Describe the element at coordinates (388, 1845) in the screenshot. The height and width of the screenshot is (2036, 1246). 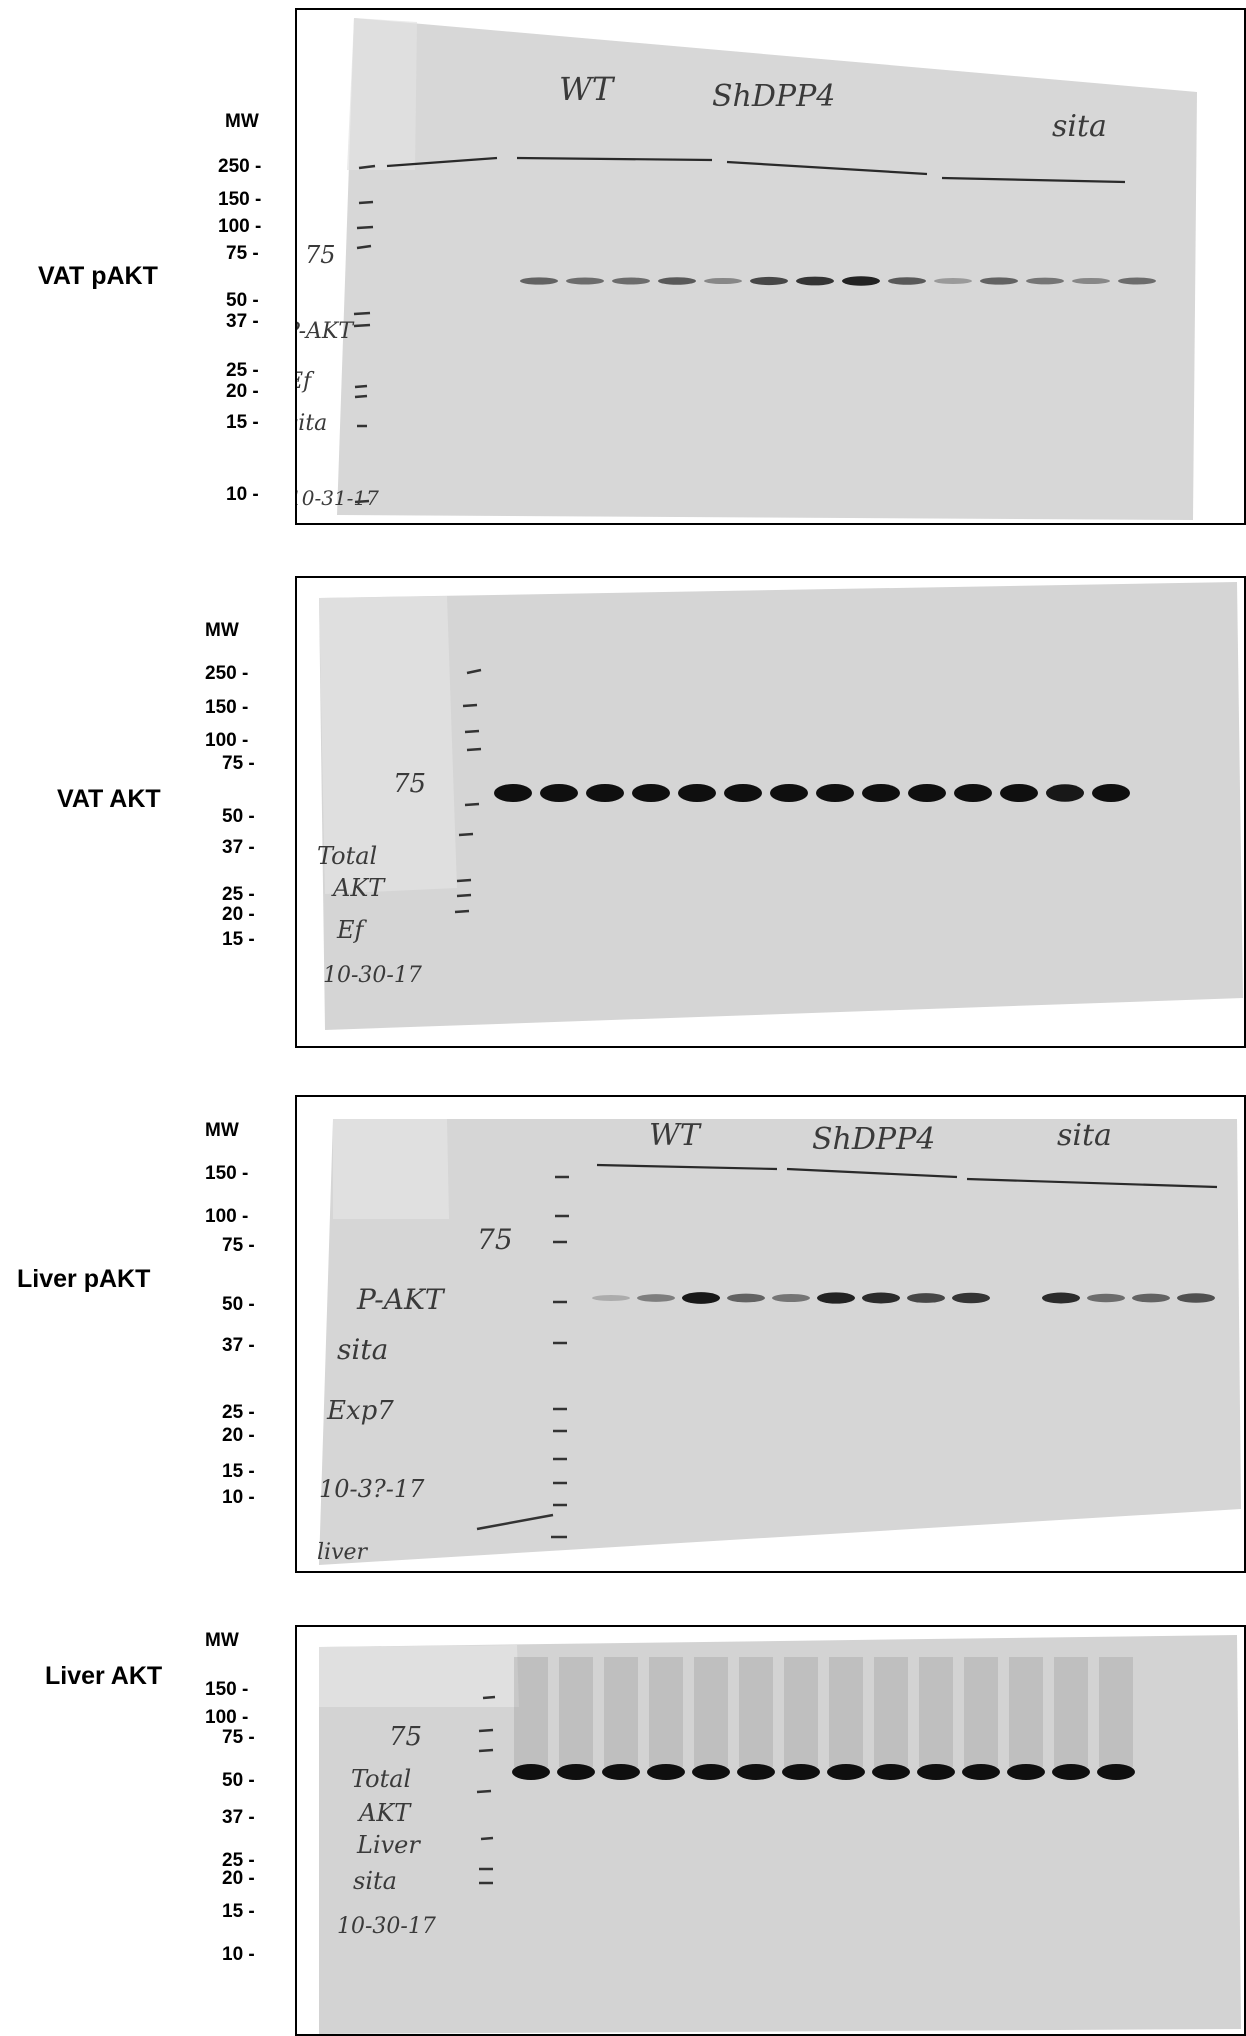
I see `handwritten-note-liver: Liver` at that location.